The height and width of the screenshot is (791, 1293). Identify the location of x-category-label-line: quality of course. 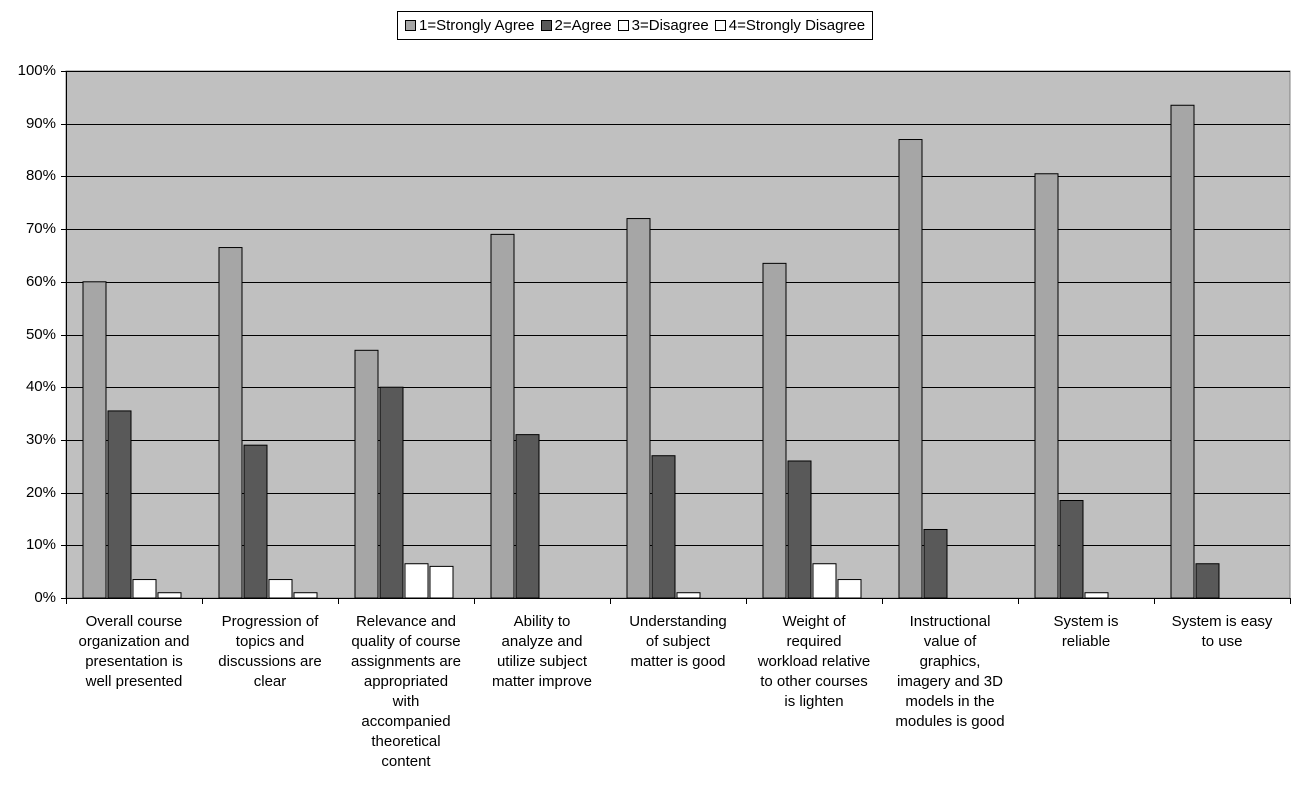
(406, 641).